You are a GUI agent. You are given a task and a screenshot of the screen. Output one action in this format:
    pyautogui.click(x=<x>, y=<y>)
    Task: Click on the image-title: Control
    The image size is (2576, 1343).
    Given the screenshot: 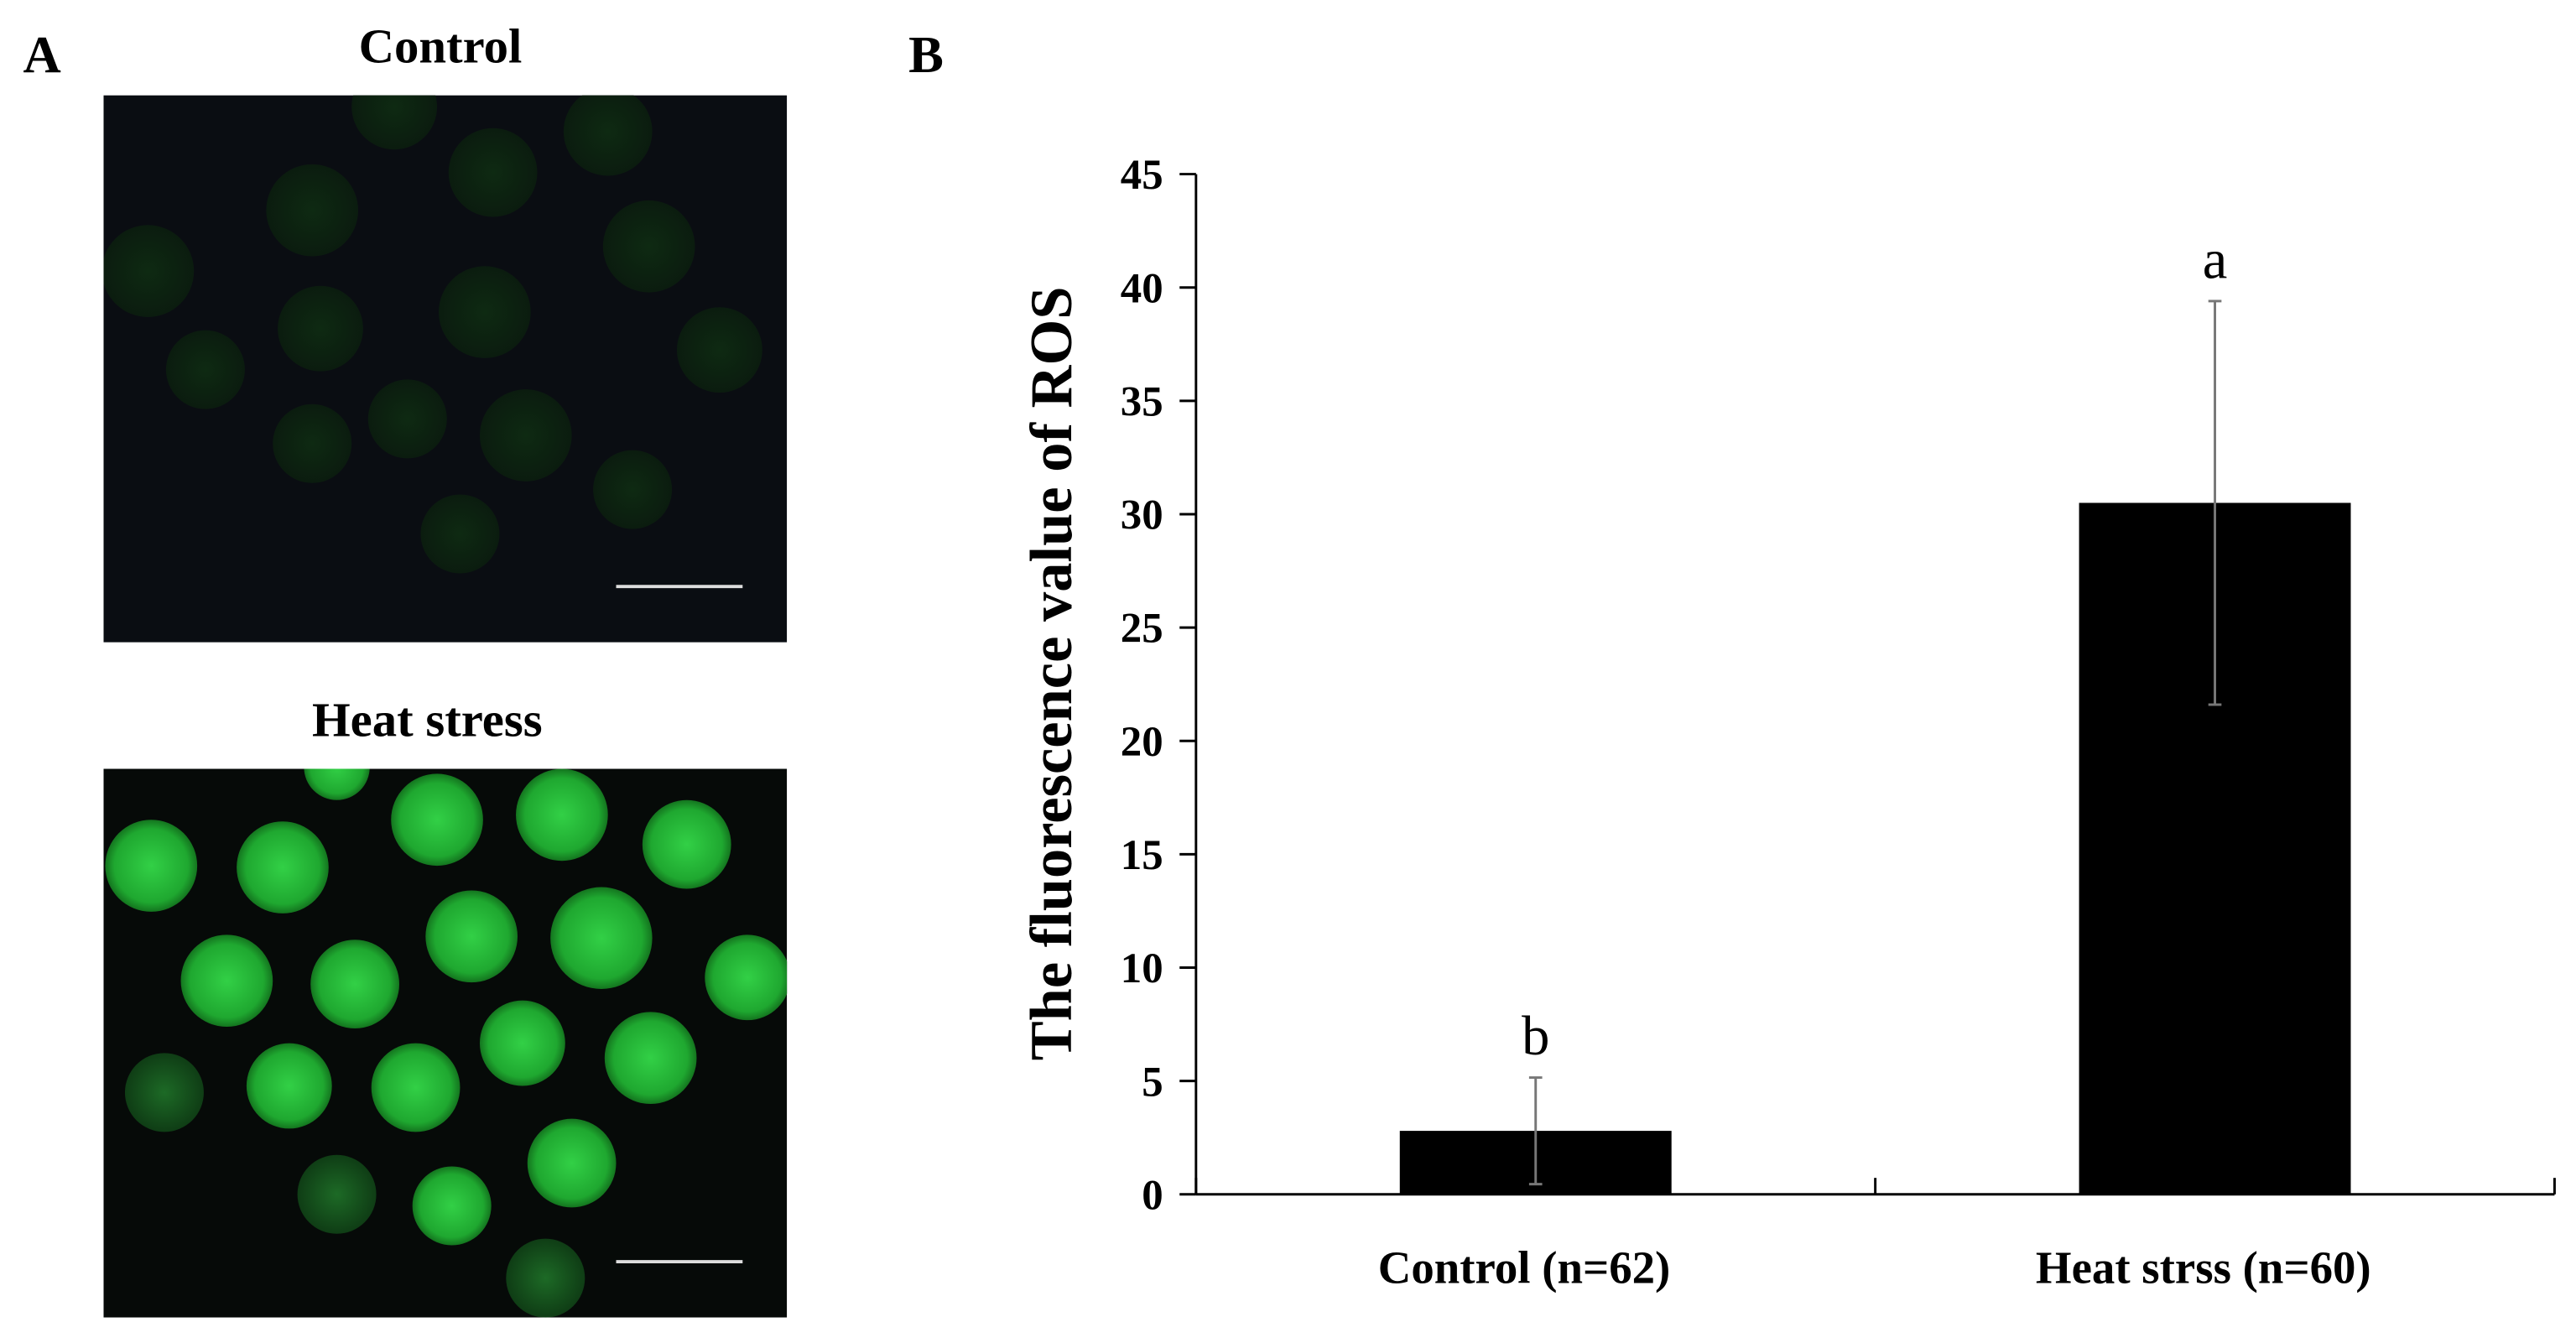 What is the action you would take?
    pyautogui.click(x=441, y=45)
    